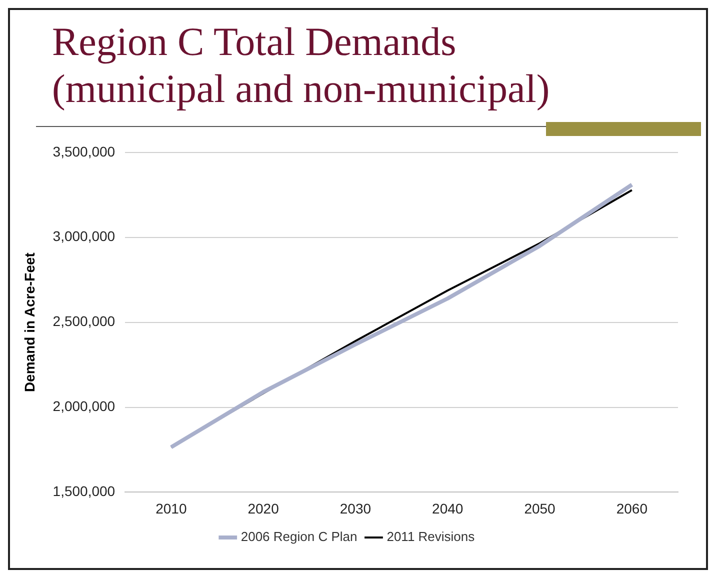 The image size is (718, 582). I want to click on legend-label: 2011 Revisions, so click(431, 536).